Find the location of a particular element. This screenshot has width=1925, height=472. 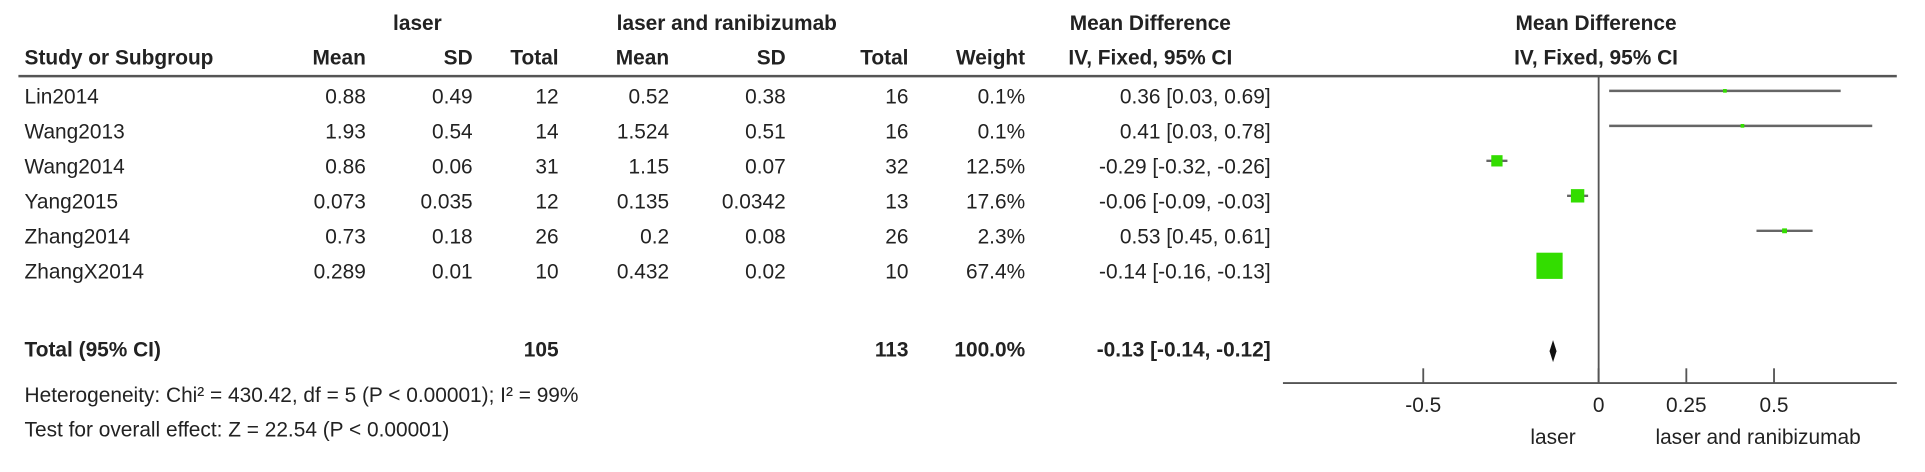

total-n2: 113 is located at coordinates (892, 350).